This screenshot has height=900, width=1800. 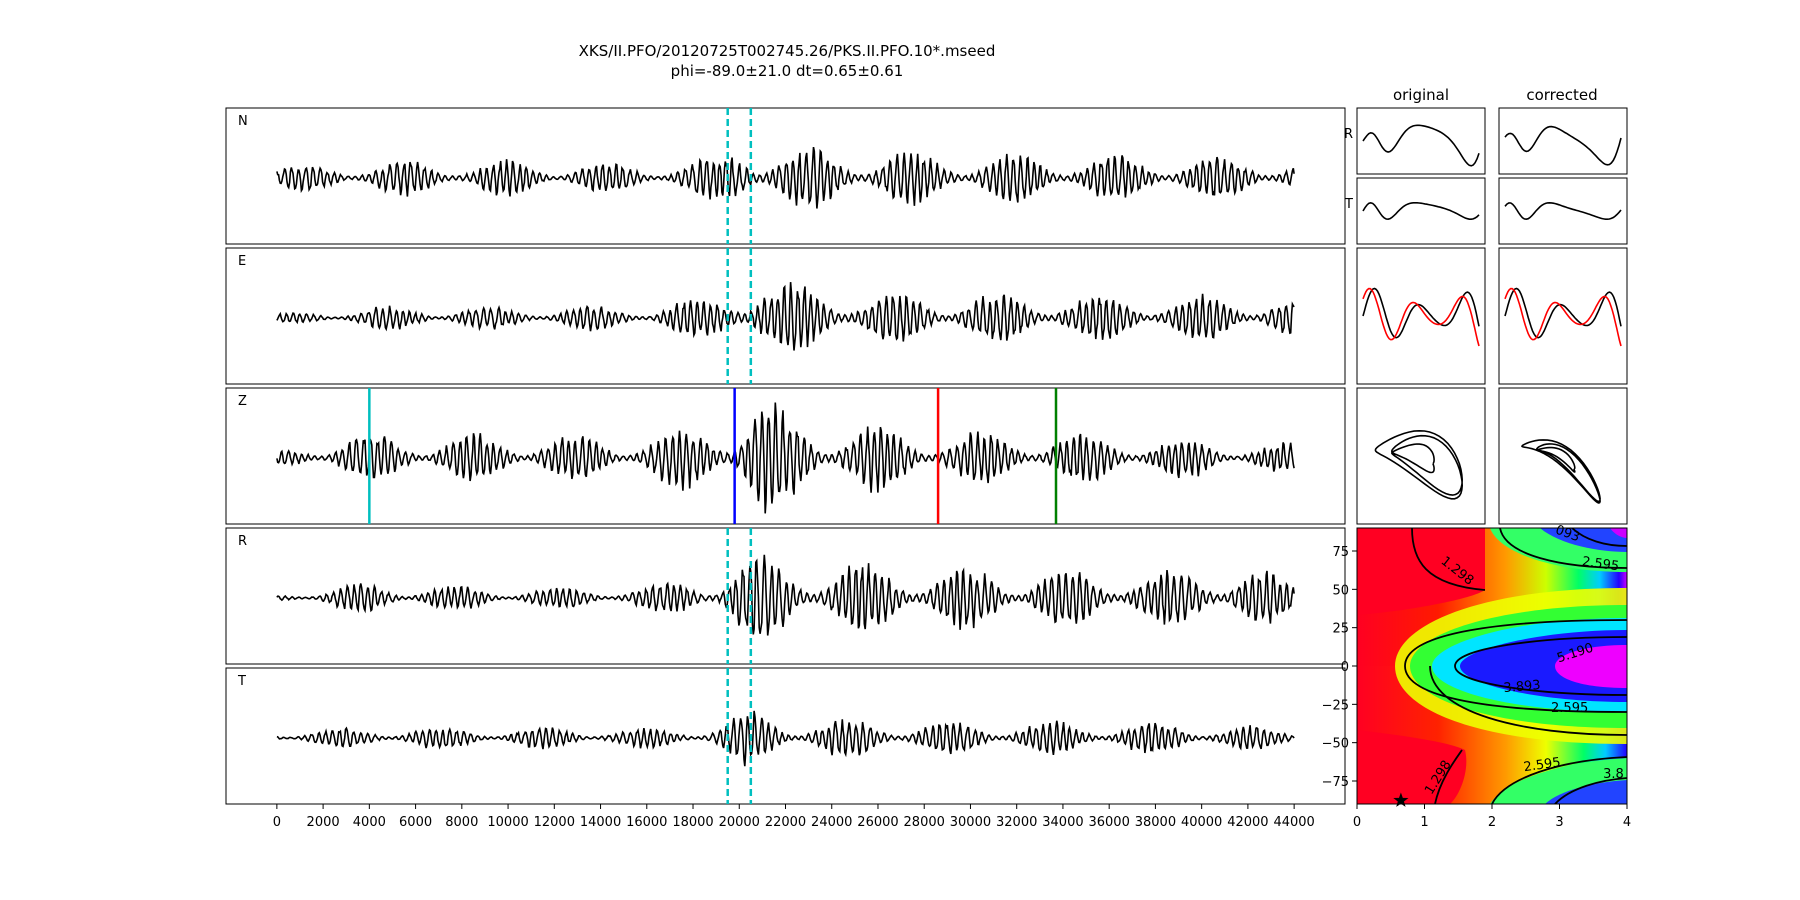 I want to click on trace-panel-R: R, so click(x=785, y=596).